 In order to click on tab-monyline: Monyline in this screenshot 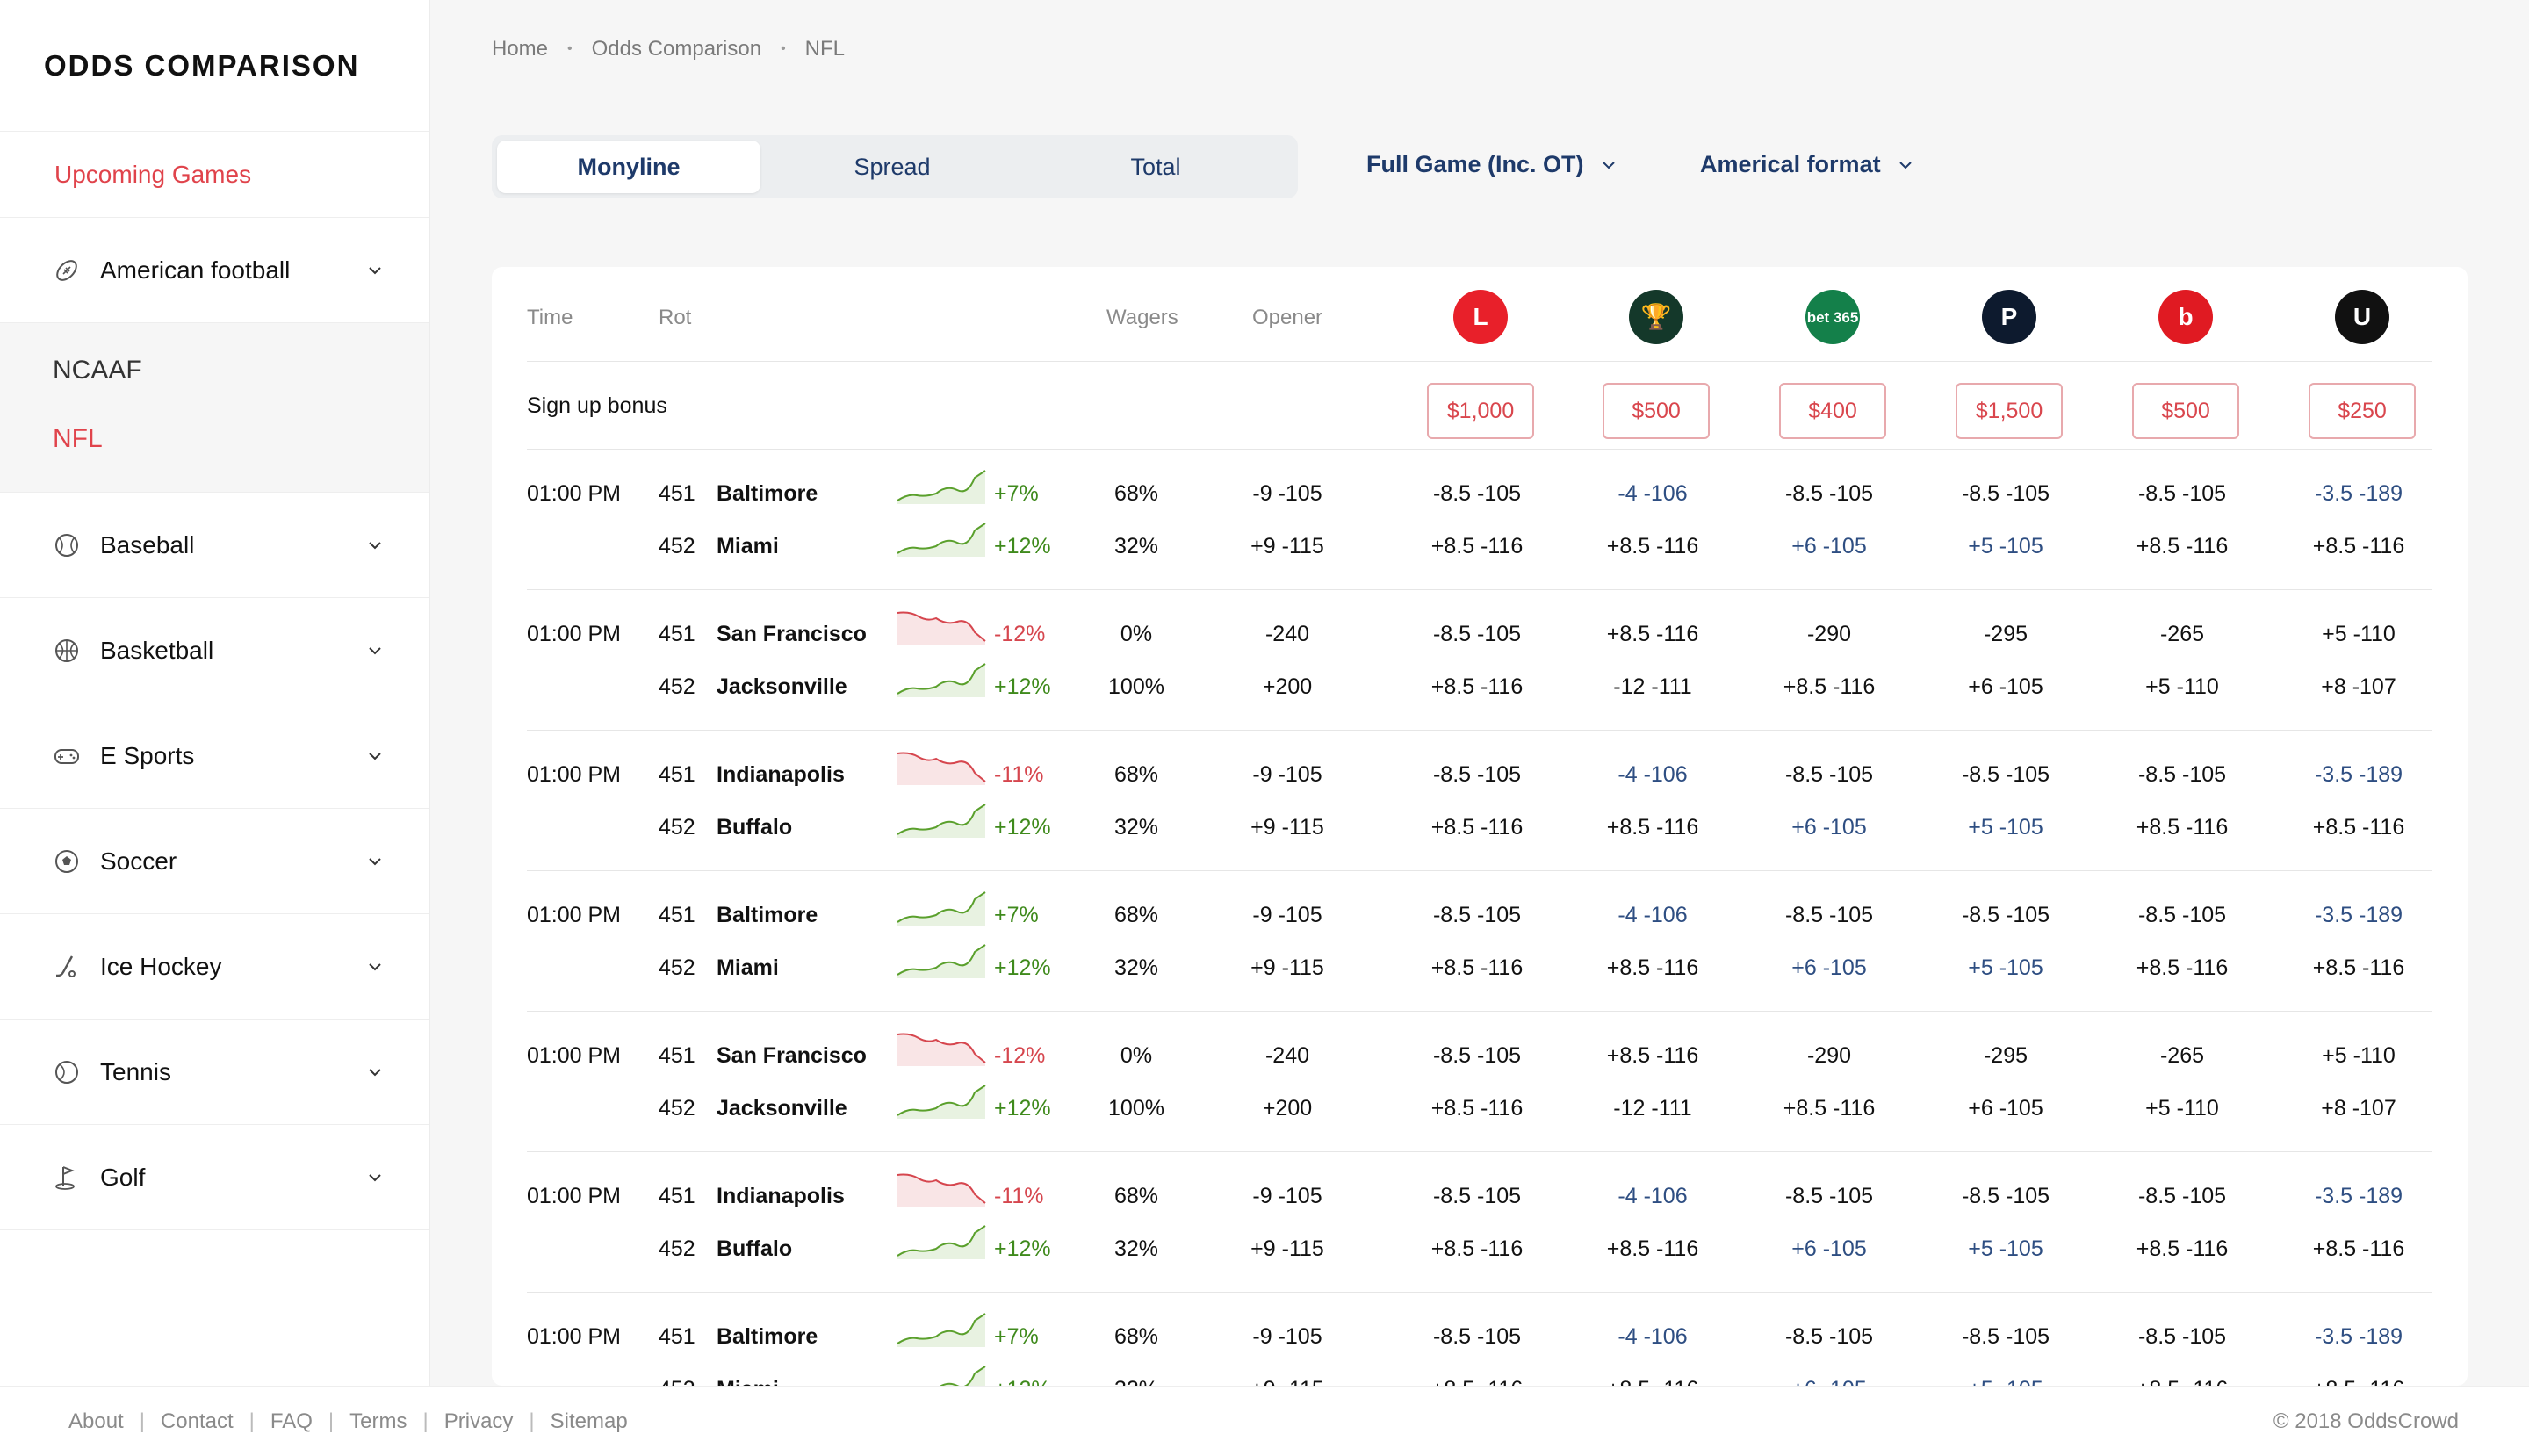, I will do `click(629, 167)`.